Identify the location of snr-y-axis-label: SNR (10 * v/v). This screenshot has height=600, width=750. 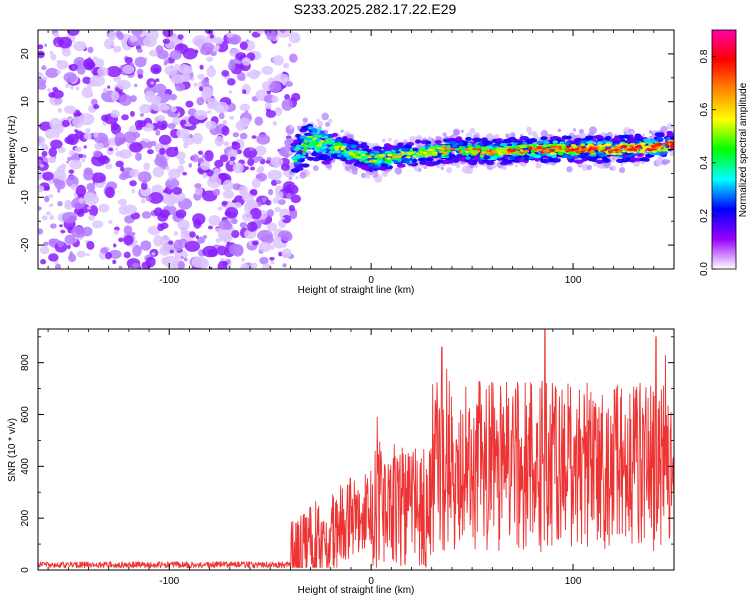
(12, 450).